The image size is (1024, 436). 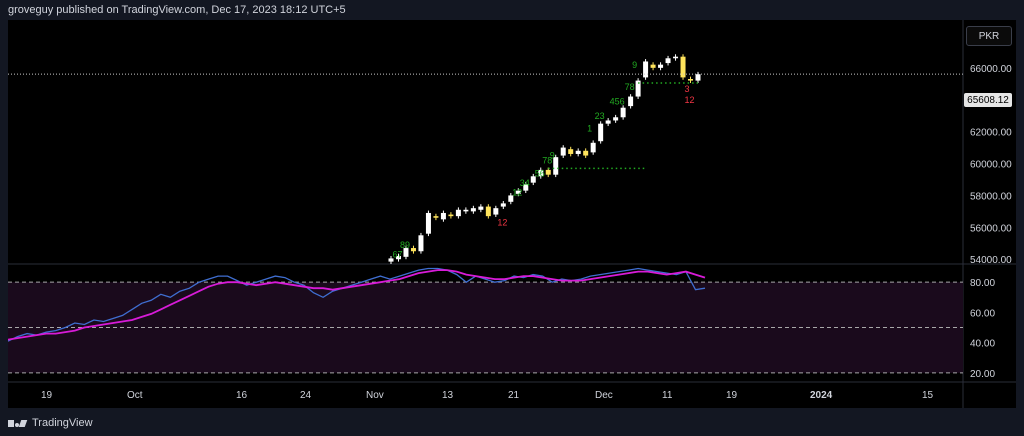 I want to click on price-tick-label: 54000.00, so click(x=991, y=260).